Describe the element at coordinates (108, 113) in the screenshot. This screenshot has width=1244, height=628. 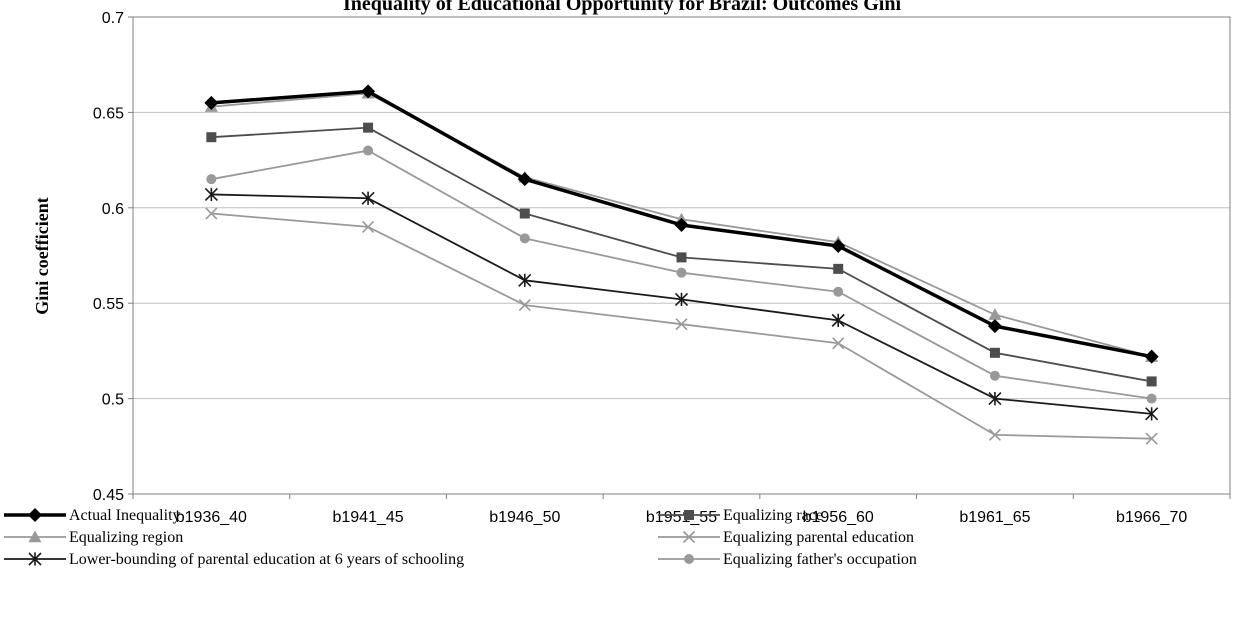
I see `y-tick-label: 0.65` at that location.